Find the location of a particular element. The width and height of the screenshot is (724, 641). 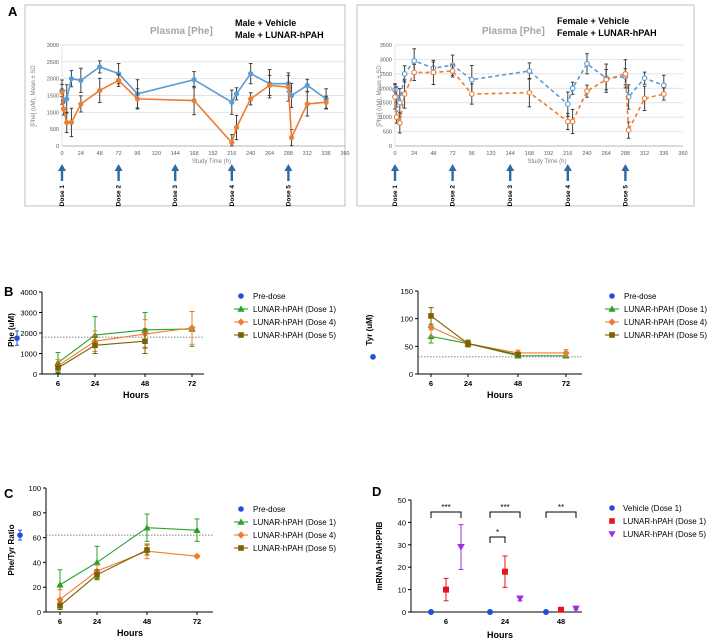

b2-legend-label: Pre-dose is located at coordinates (640, 296).